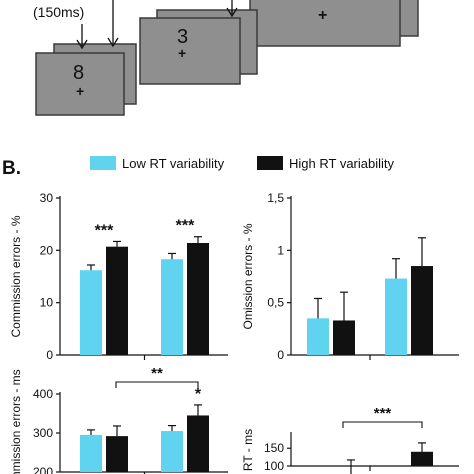 This screenshot has height=474, width=474. I want to click on duration-label: (150ms), so click(58, 12).